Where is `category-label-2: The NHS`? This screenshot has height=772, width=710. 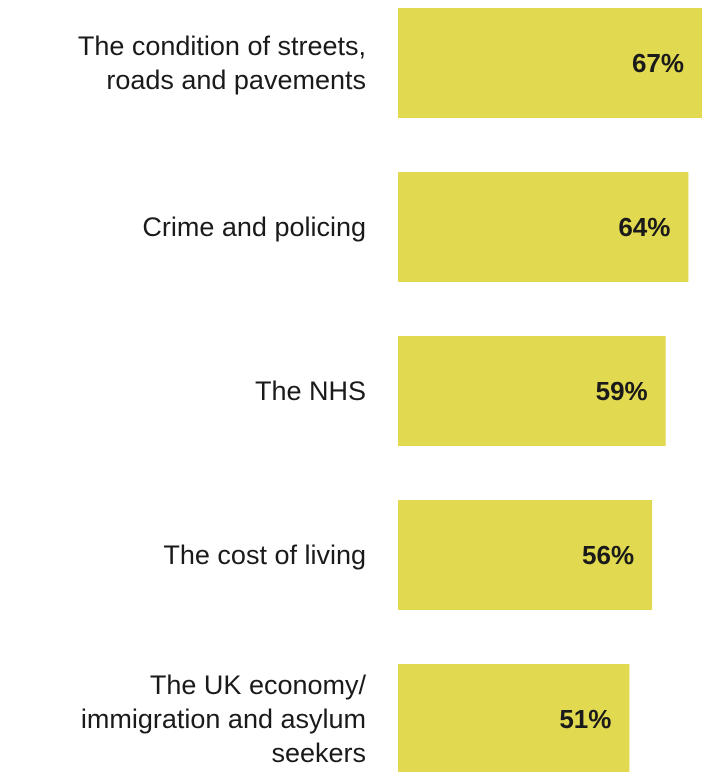 category-label-2: The NHS is located at coordinates (310, 391).